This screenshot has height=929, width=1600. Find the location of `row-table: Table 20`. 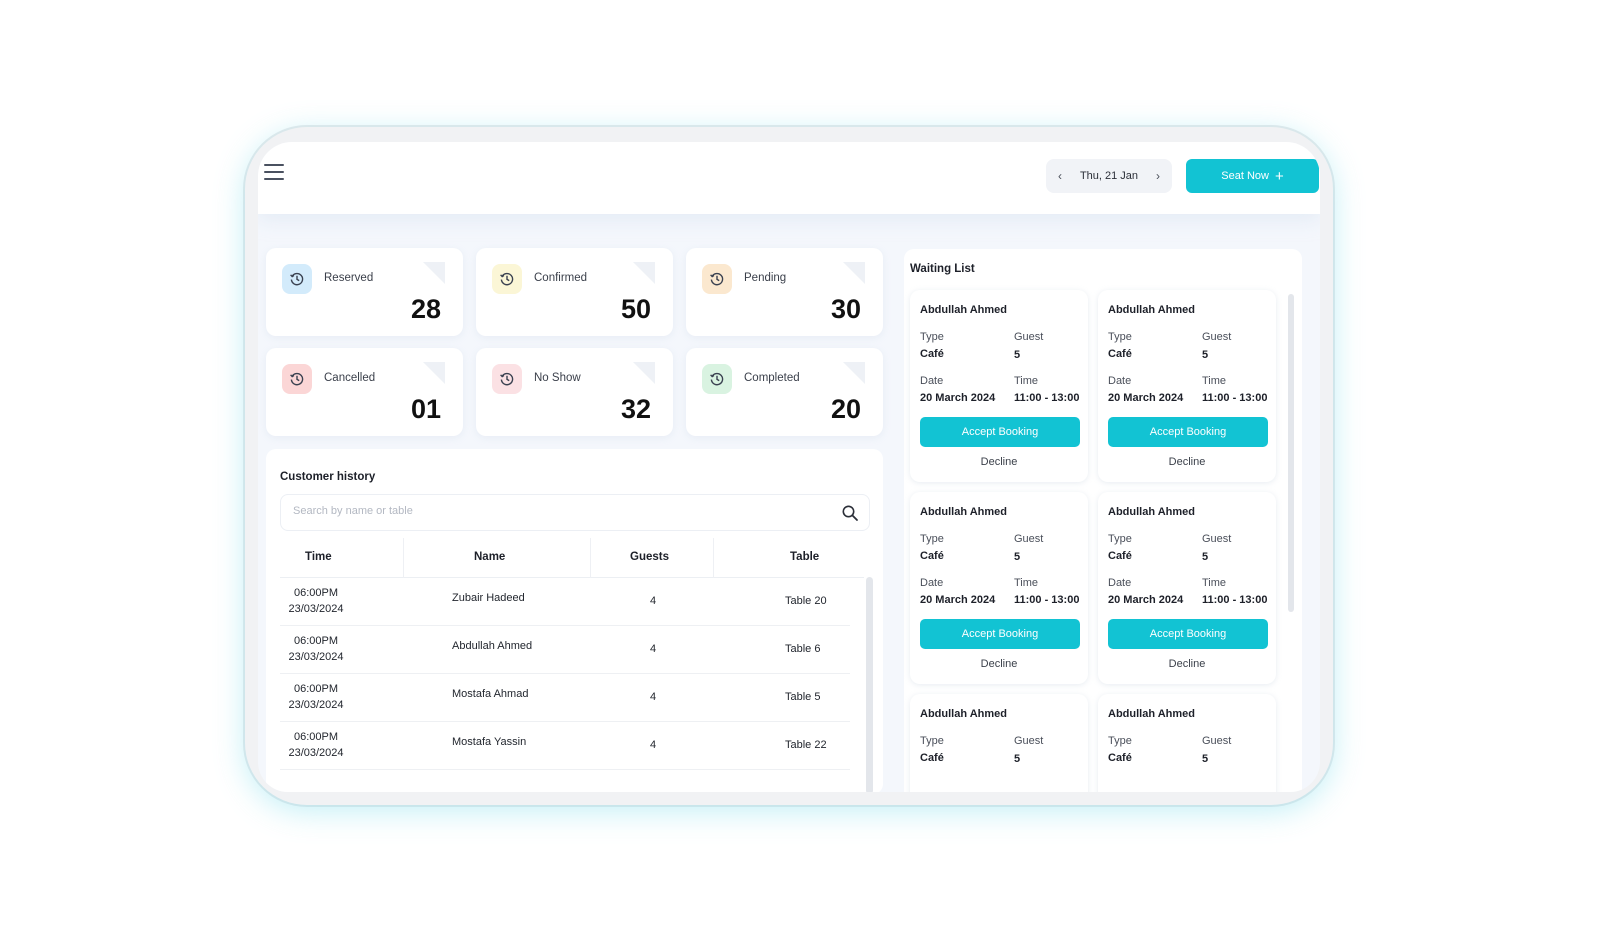

row-table: Table 20 is located at coordinates (806, 601).